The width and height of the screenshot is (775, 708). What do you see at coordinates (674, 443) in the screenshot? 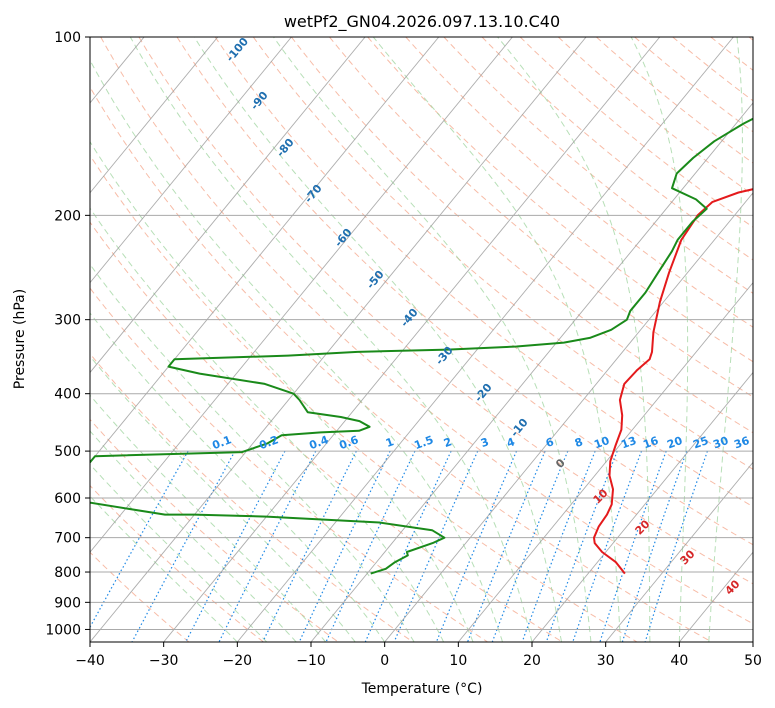
I see `mixing-ratio-label: 20` at bounding box center [674, 443].